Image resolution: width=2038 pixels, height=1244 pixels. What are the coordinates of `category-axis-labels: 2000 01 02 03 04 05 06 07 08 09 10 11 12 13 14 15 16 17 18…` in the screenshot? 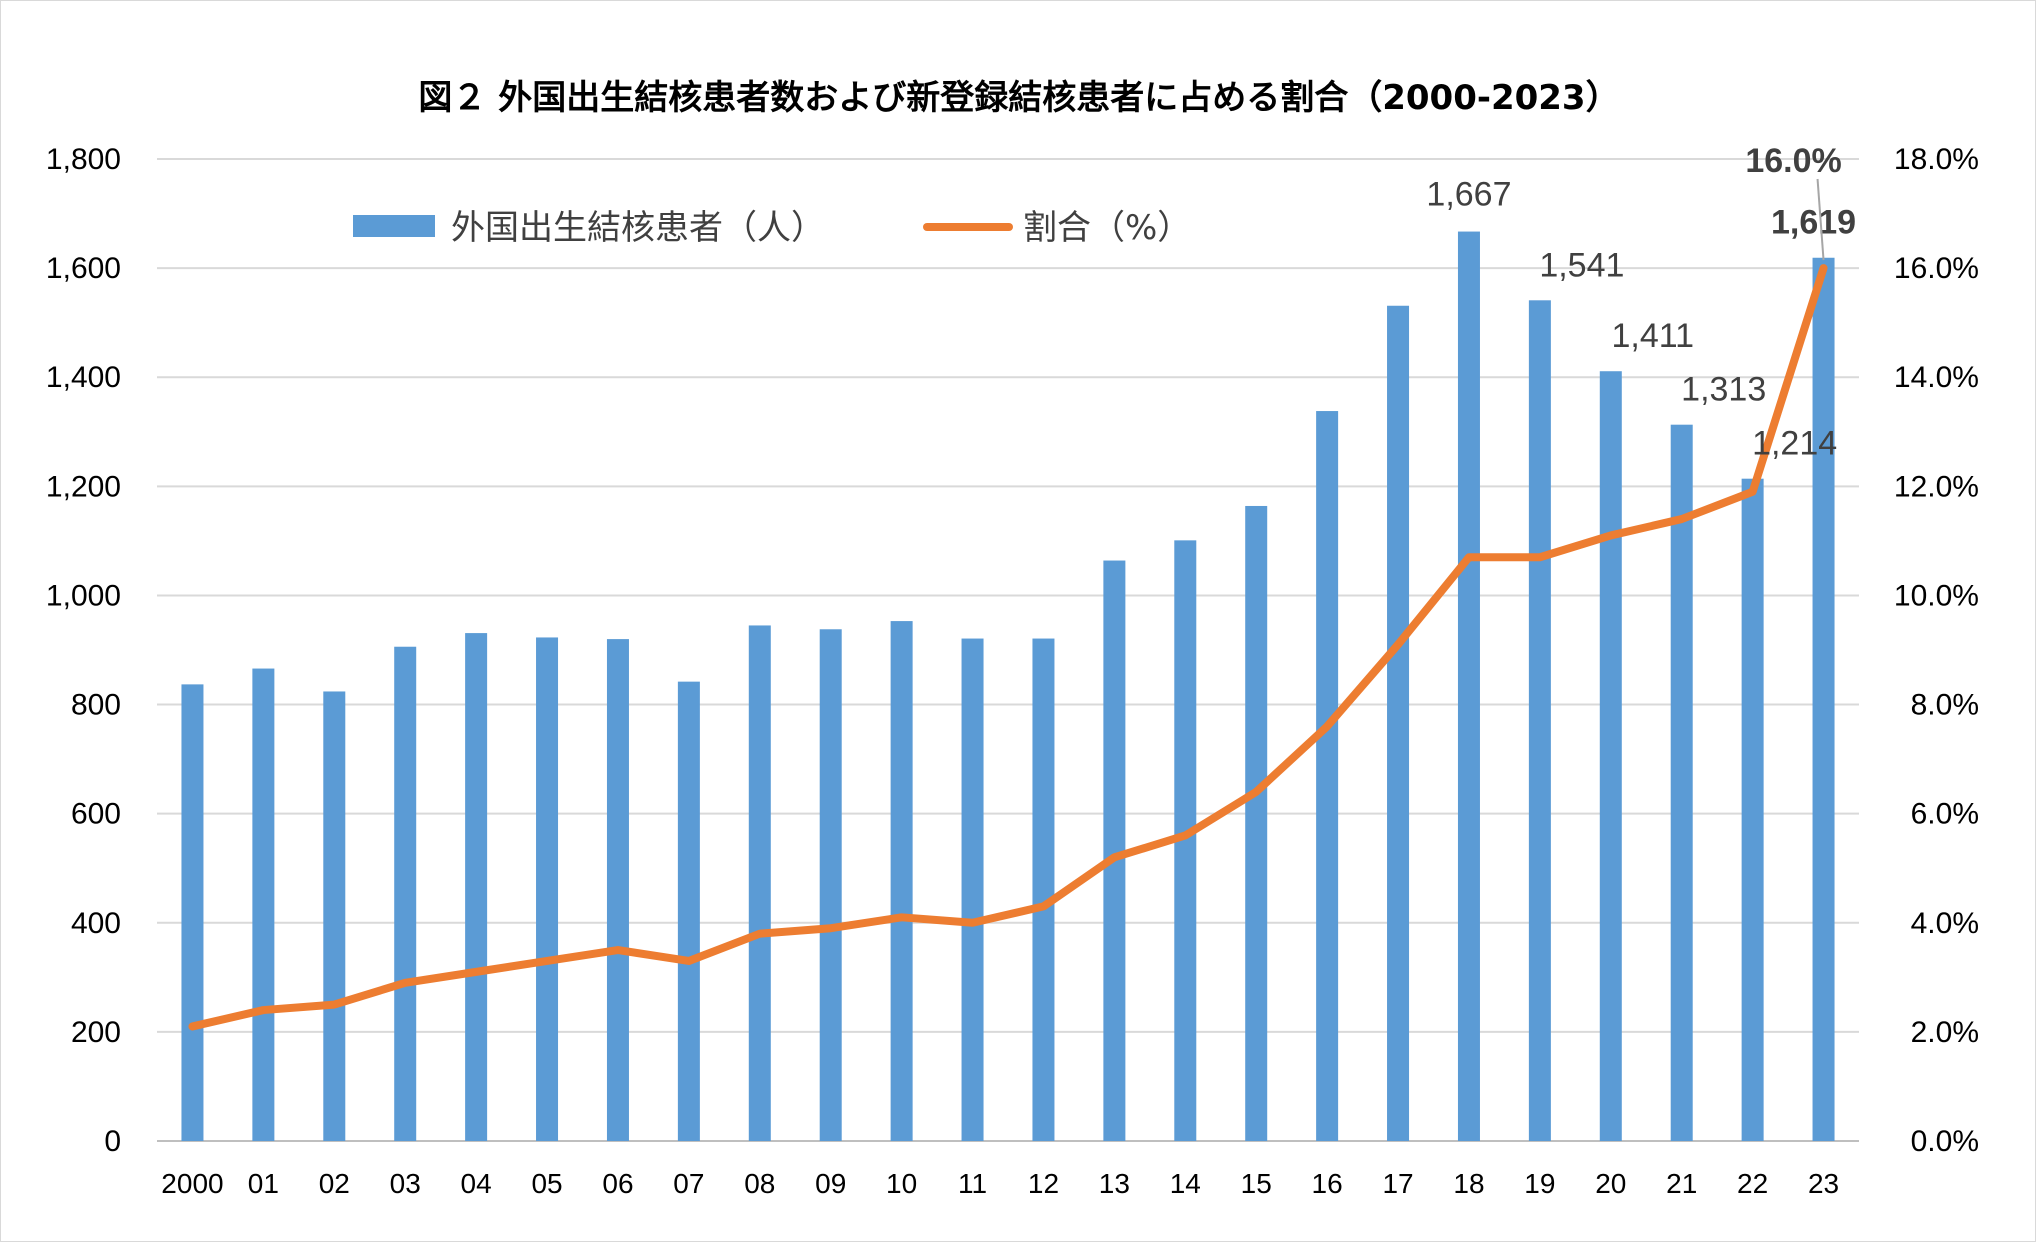 It's located at (1000, 1183).